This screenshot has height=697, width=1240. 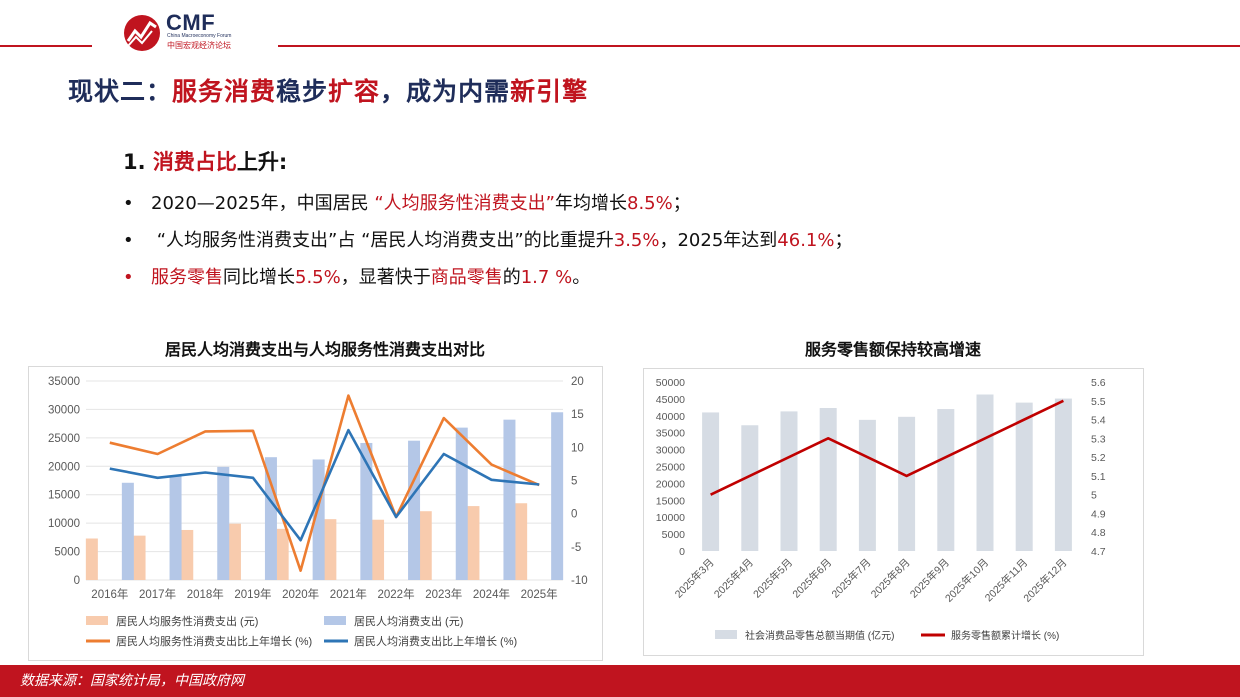 I want to click on y-right-tick-label: 5.6, so click(x=1098, y=383).